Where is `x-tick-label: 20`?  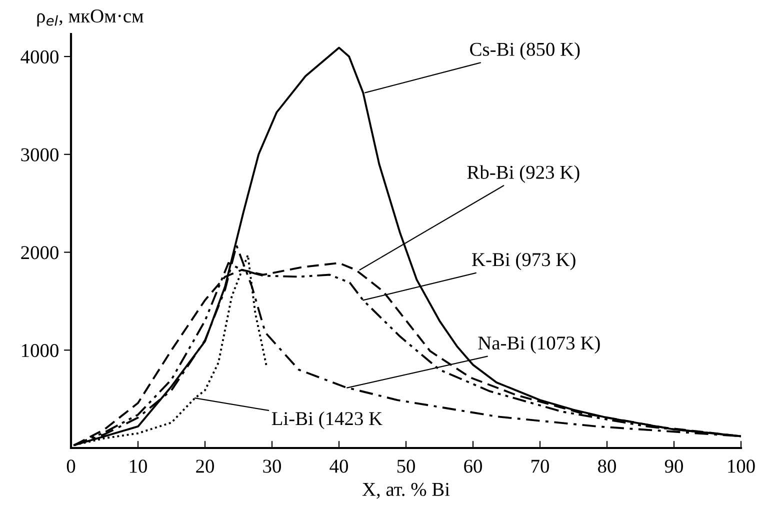
x-tick-label: 20 is located at coordinates (205, 466).